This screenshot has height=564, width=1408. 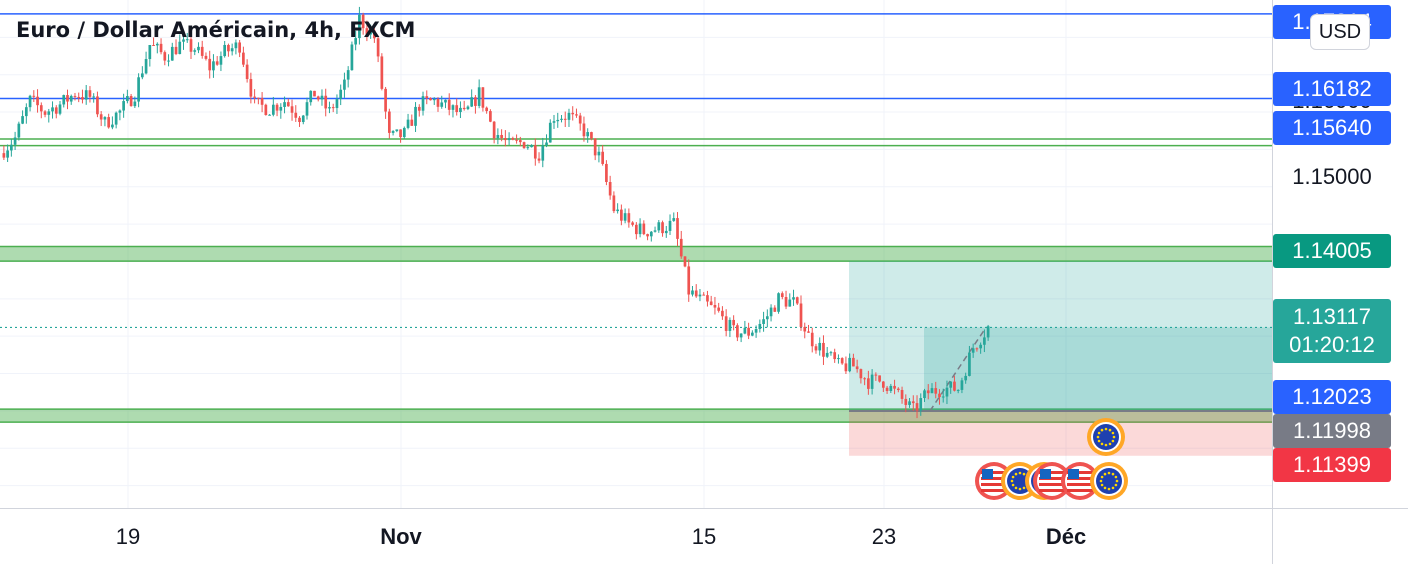 What do you see at coordinates (216, 30) in the screenshot?
I see `chart-title: Euro / Dollar Américain, 4h, FXCM` at bounding box center [216, 30].